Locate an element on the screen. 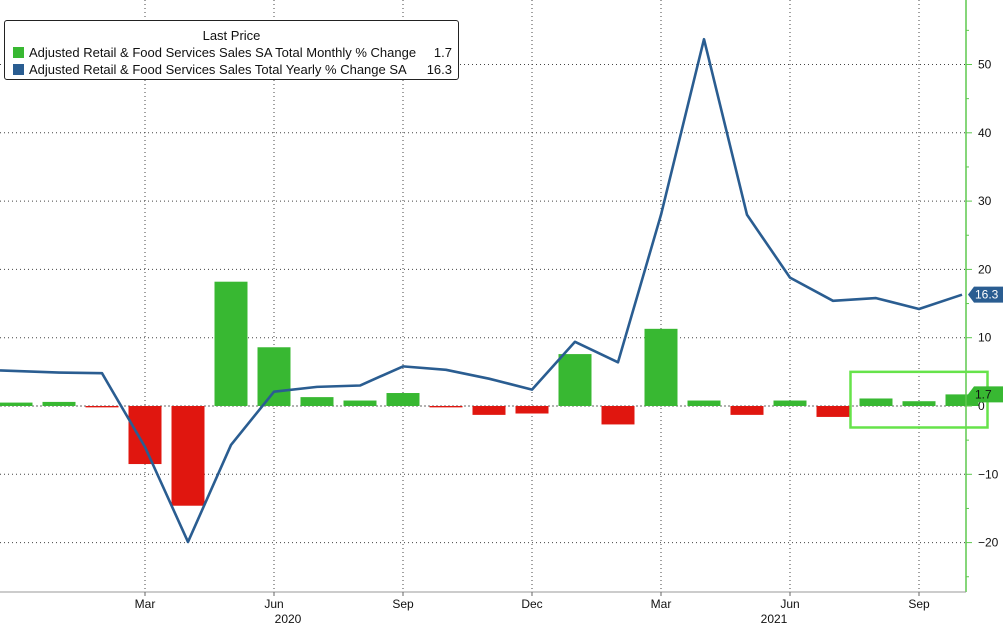  y-tick-label: 0 is located at coordinates (981, 406).